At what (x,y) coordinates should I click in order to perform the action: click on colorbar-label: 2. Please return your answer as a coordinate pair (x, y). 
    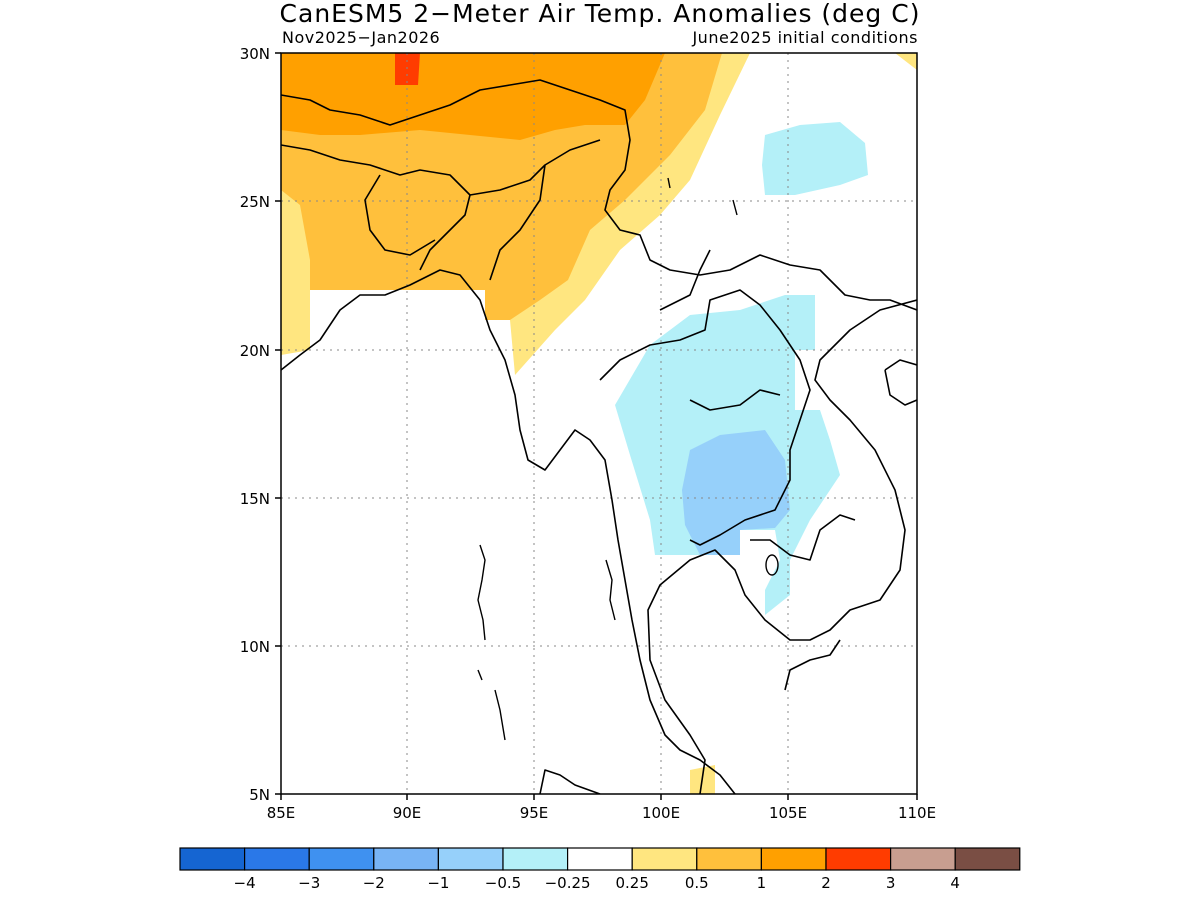
    Looking at the image, I should click on (826, 883).